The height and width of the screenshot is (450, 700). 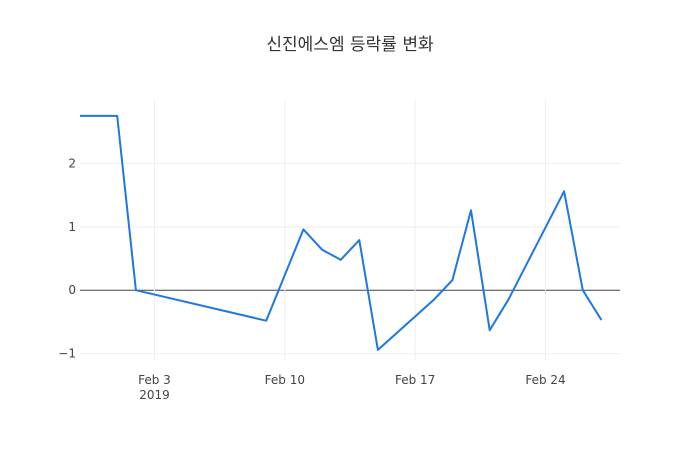 I want to click on chart-title: 신진에스엠 등락률 변화, so click(x=350, y=45).